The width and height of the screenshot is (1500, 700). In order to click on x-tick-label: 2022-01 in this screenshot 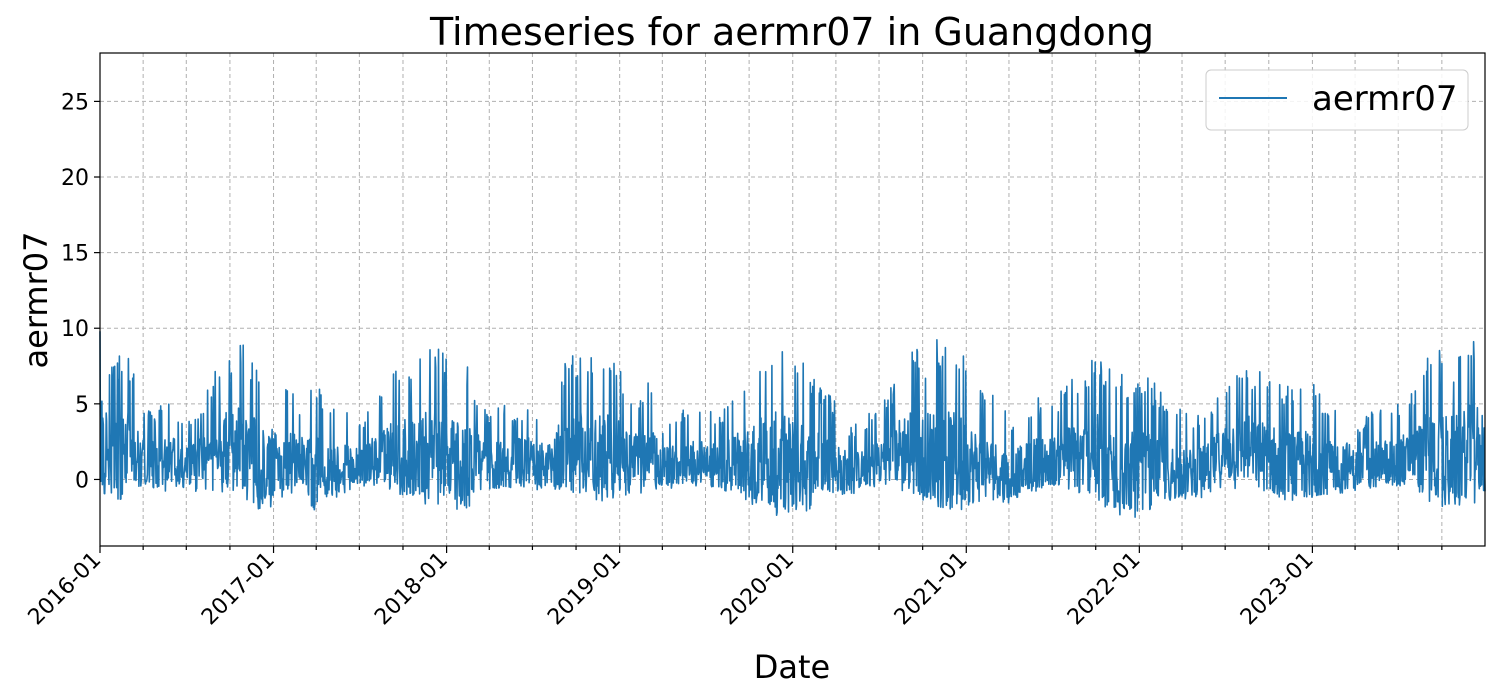, I will do `click(1104, 589)`.